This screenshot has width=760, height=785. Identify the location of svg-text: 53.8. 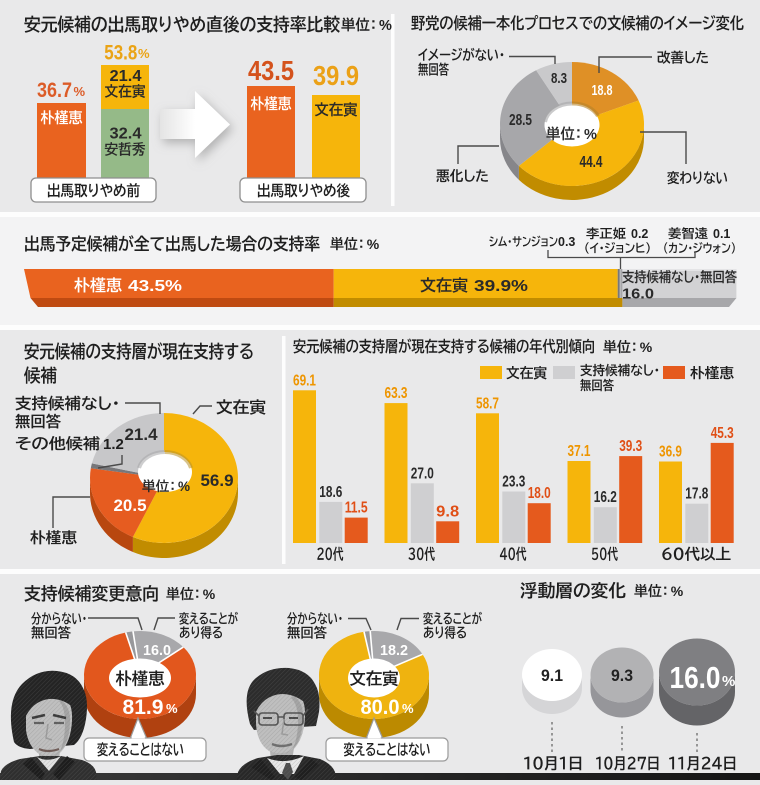
(120, 53).